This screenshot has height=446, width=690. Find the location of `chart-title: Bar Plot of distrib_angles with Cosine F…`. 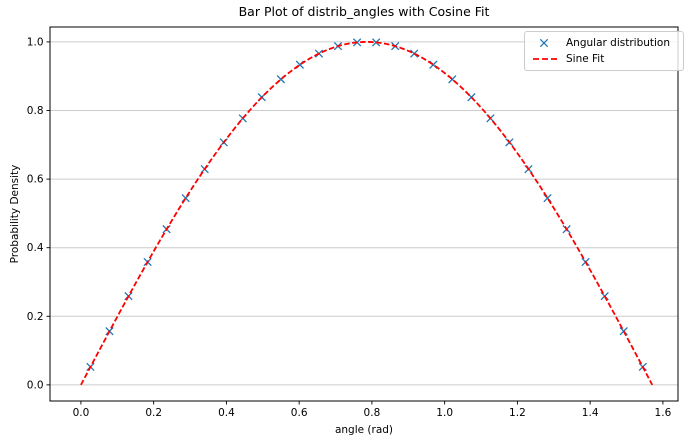

chart-title: Bar Plot of distrib_angles with Cosine F… is located at coordinates (364, 11).